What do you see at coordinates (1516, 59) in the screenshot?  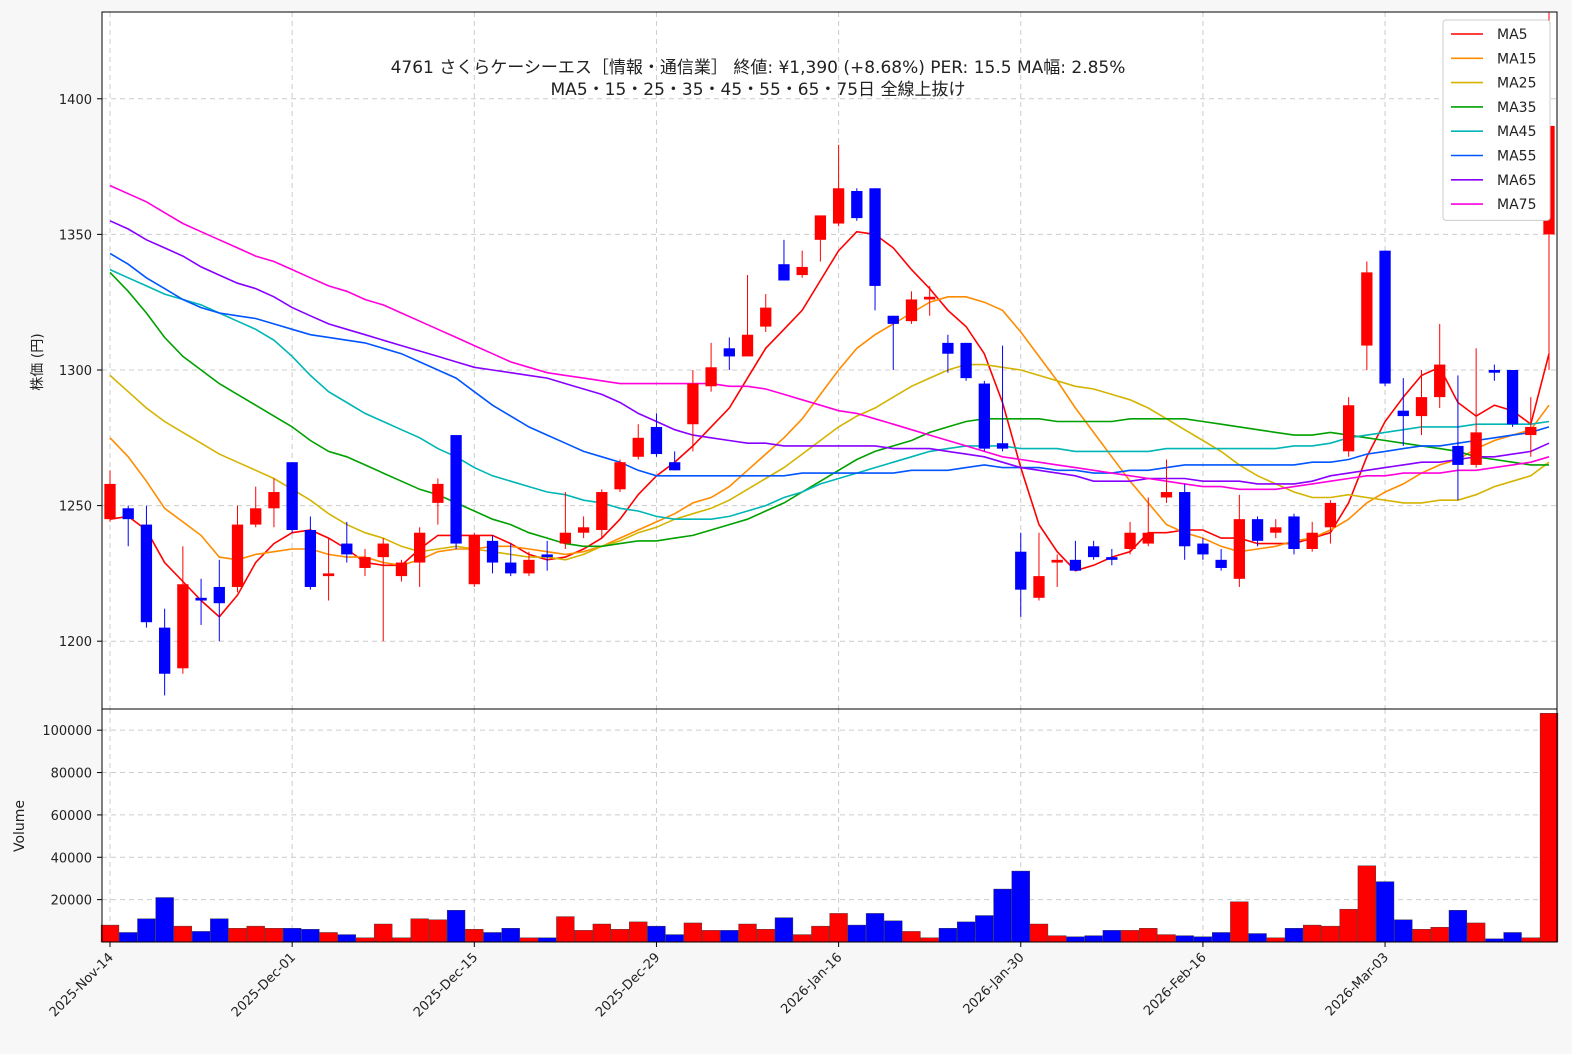 I see `legend-label: MA15` at bounding box center [1516, 59].